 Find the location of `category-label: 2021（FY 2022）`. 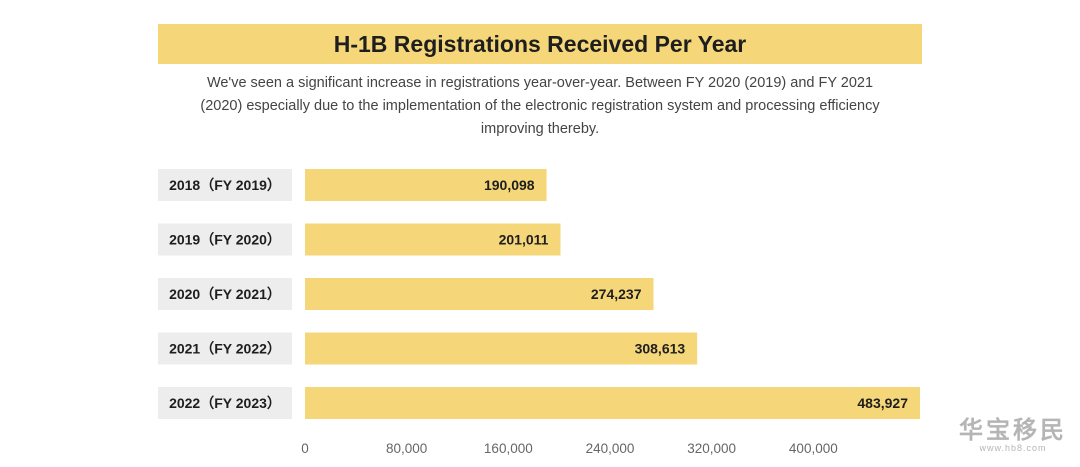

category-label: 2021（FY 2022） is located at coordinates (225, 349).